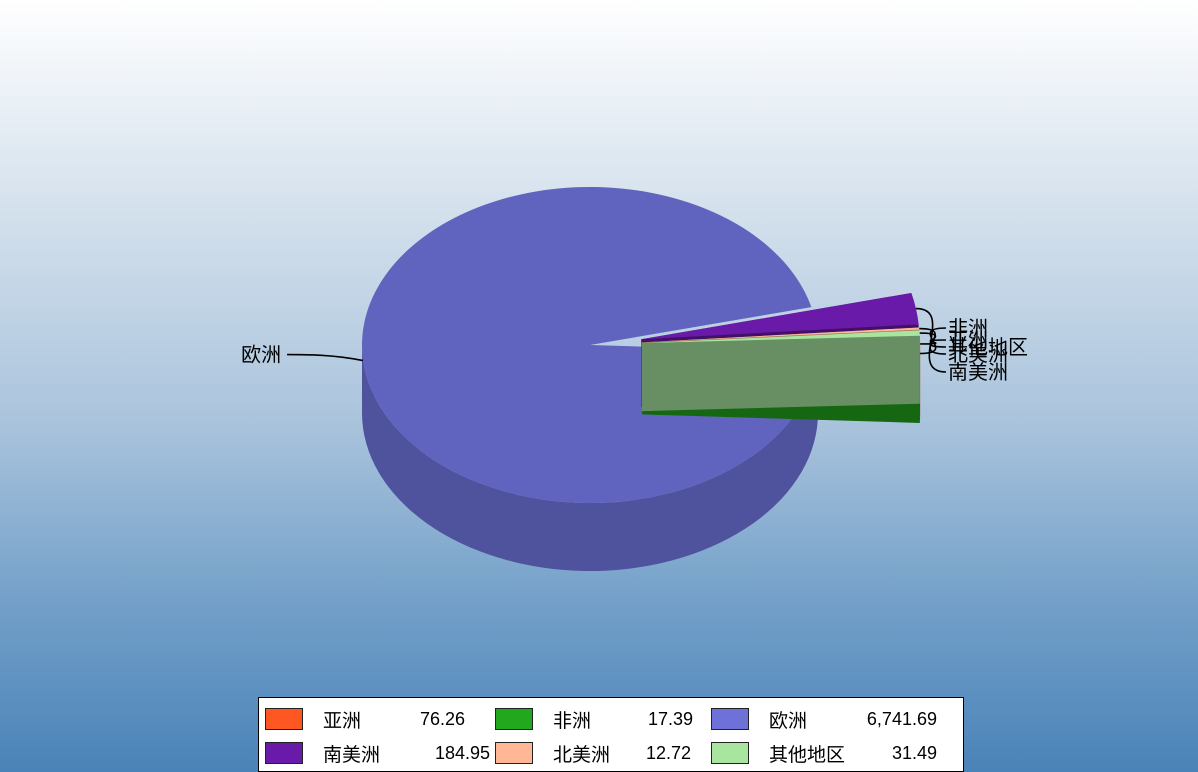 This screenshot has height=772, width=1198. I want to click on legend-swatch-south-america, so click(284, 753).